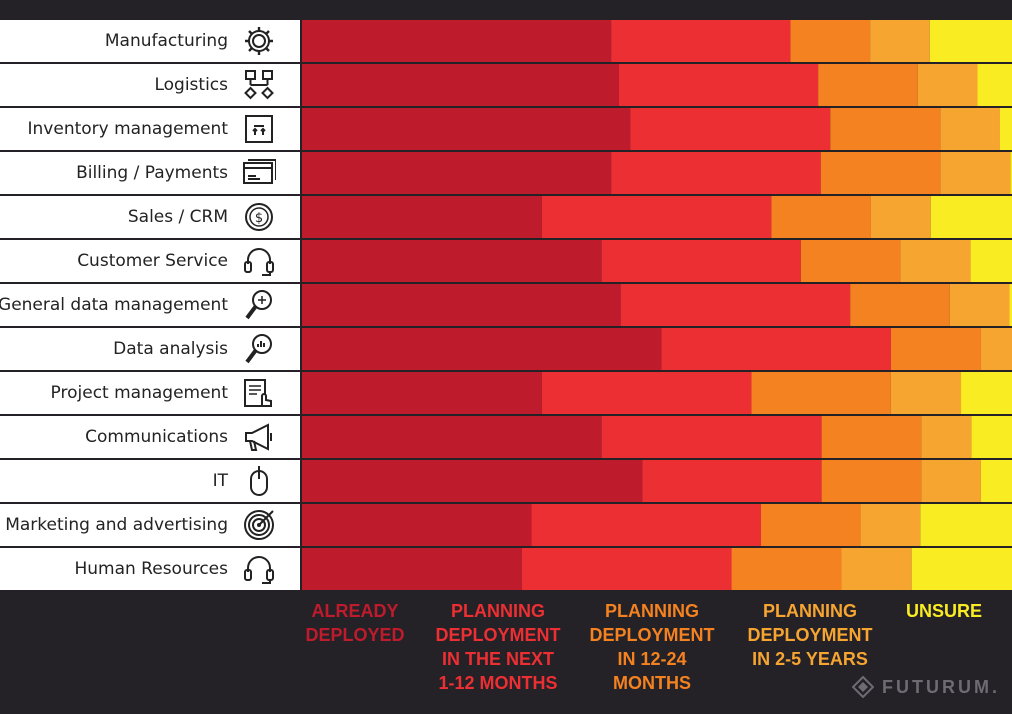 This screenshot has height=714, width=1012. Describe the element at coordinates (258, 393) in the screenshot. I see `clipboard-hand-icon` at that location.